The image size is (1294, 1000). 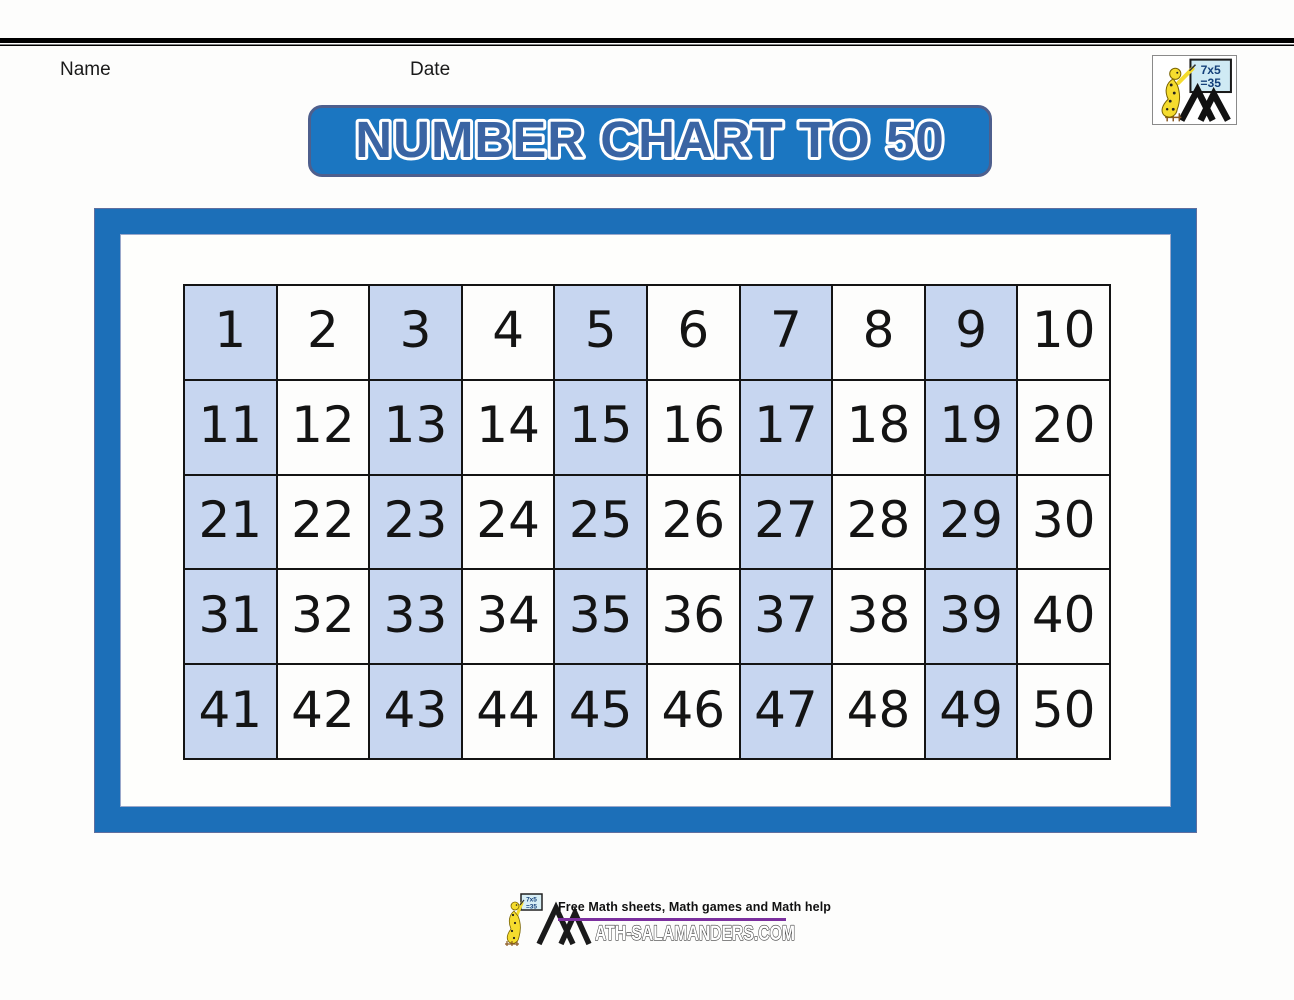 What do you see at coordinates (971, 427) in the screenshot?
I see `grid-cell-19: 19` at bounding box center [971, 427].